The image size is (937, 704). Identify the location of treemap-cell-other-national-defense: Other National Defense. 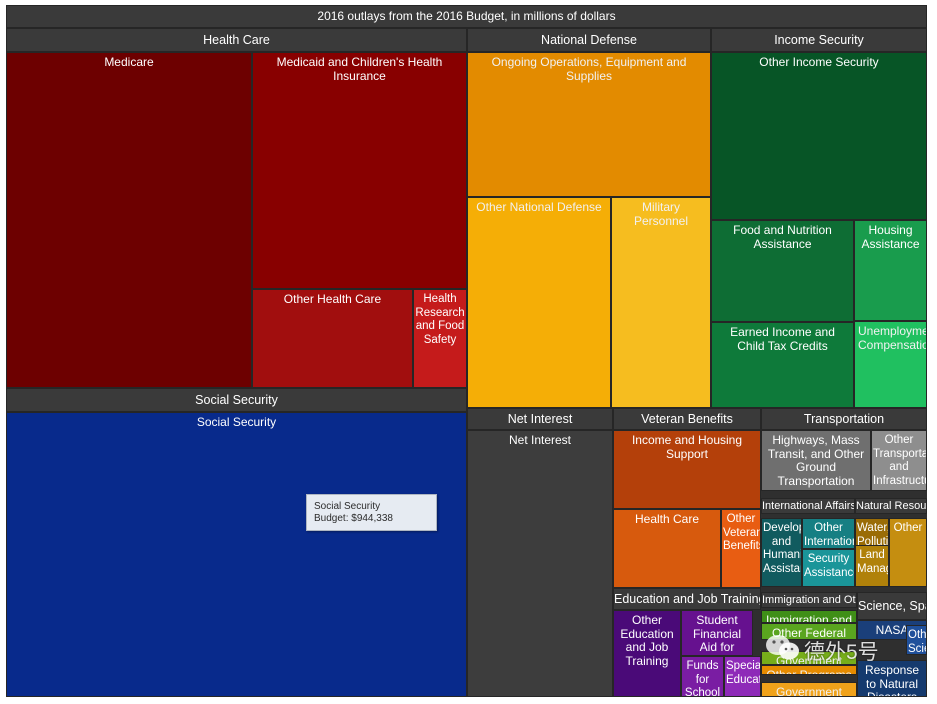
(539, 302).